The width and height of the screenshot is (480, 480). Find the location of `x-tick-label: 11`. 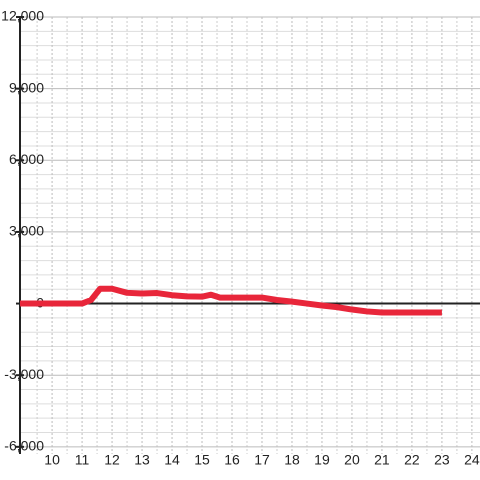

x-tick-label: 11 is located at coordinates (82, 460).